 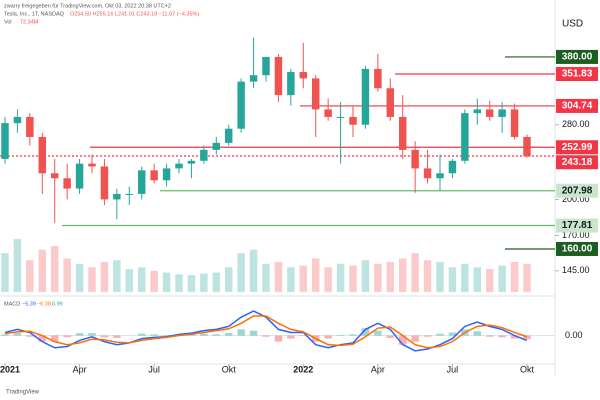 I want to click on level-label: 304.74, so click(x=577, y=106).